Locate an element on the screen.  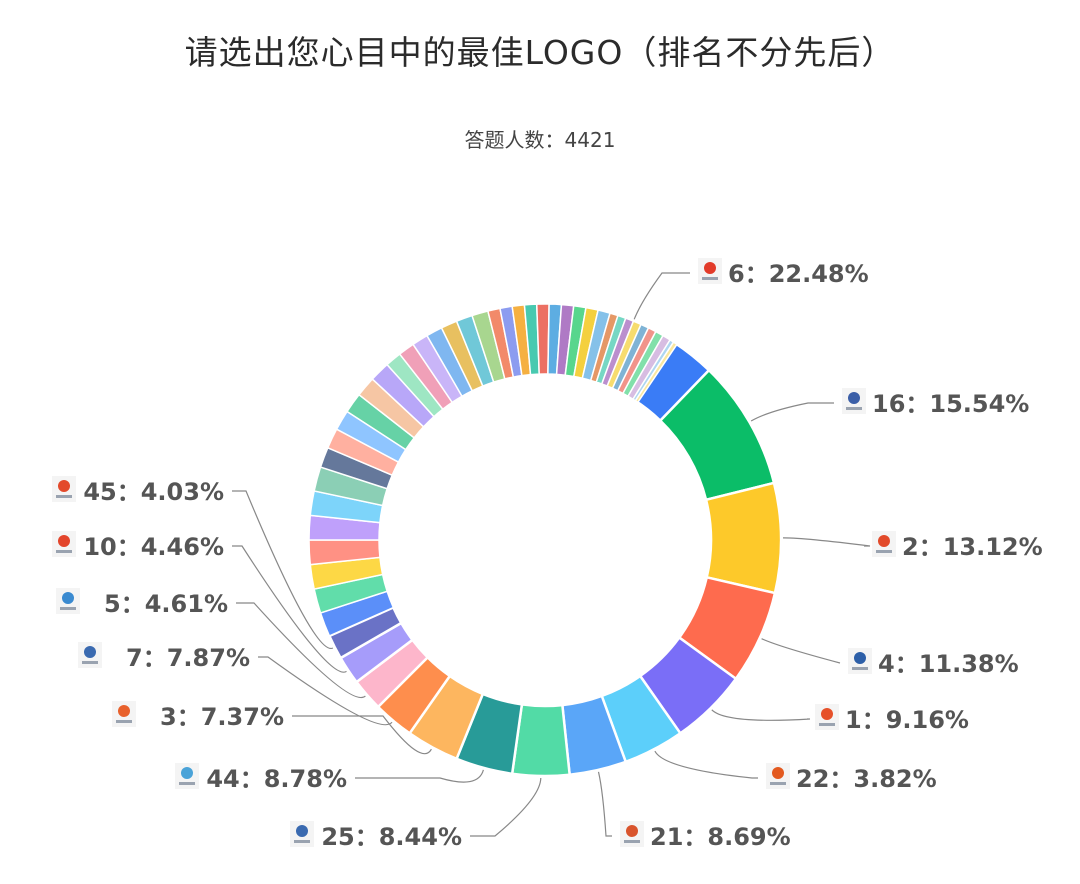
slice-label: 22：3.82% is located at coordinates (866, 779).